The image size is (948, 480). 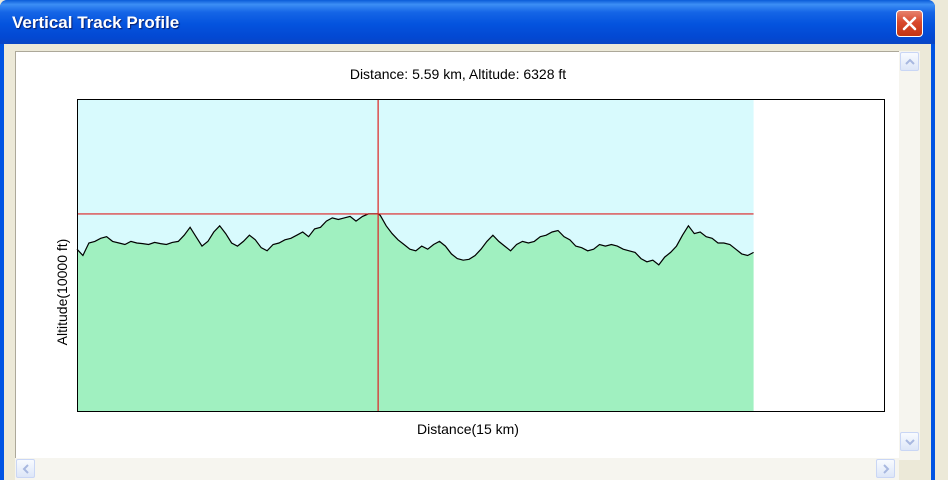 What do you see at coordinates (458, 74) in the screenshot?
I see `cursor-readout: Distance: 5.59 km, Altitude: 6328 ft` at bounding box center [458, 74].